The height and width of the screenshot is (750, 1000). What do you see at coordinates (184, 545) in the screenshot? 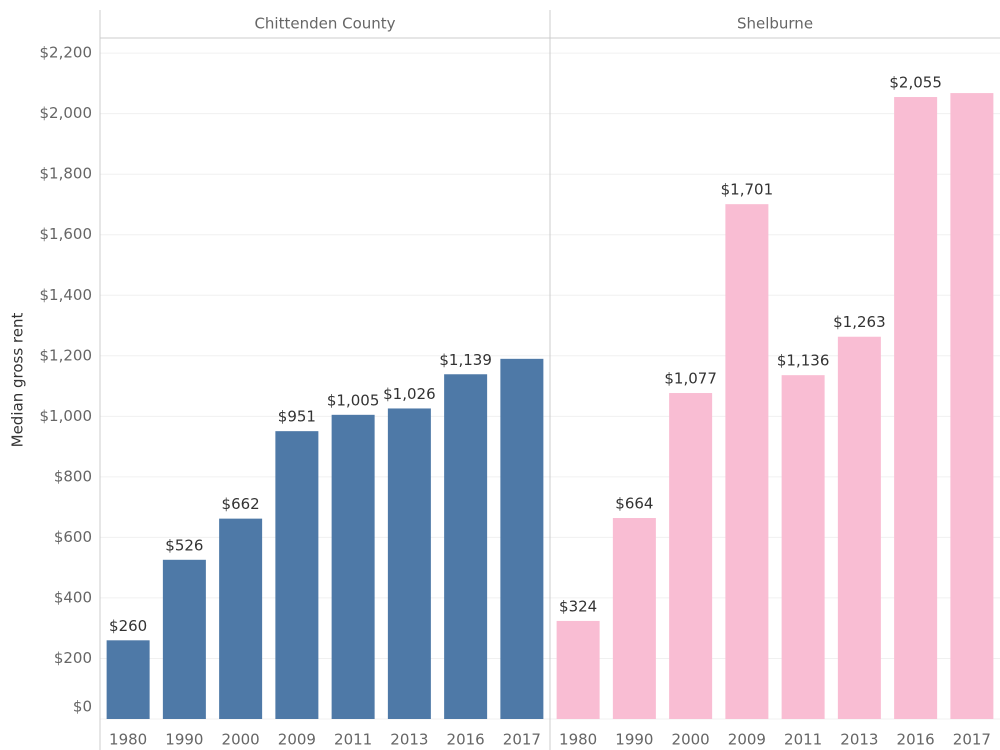
I see `value-label: $526` at bounding box center [184, 545].